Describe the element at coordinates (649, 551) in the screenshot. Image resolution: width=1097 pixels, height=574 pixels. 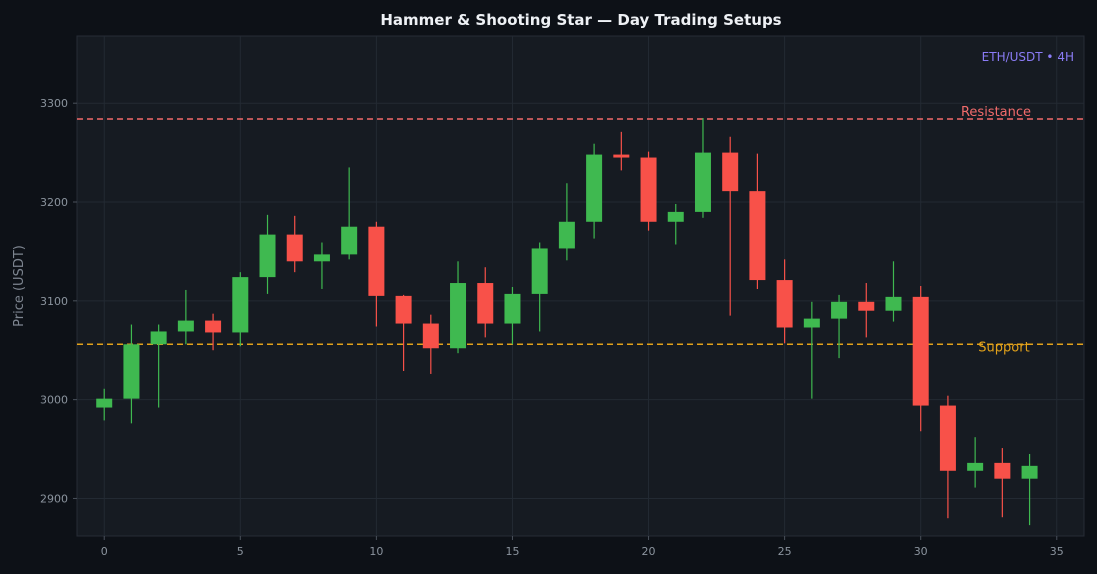
I see `x-tick-label: 20` at that location.